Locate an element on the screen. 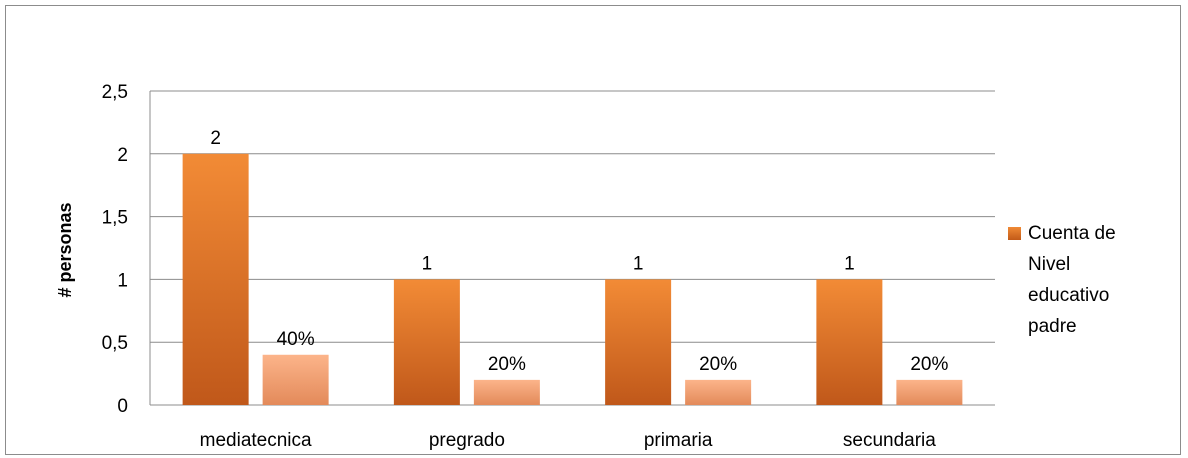 This screenshot has width=1188, height=458. x-tick-label: mediatecnica is located at coordinates (256, 440).